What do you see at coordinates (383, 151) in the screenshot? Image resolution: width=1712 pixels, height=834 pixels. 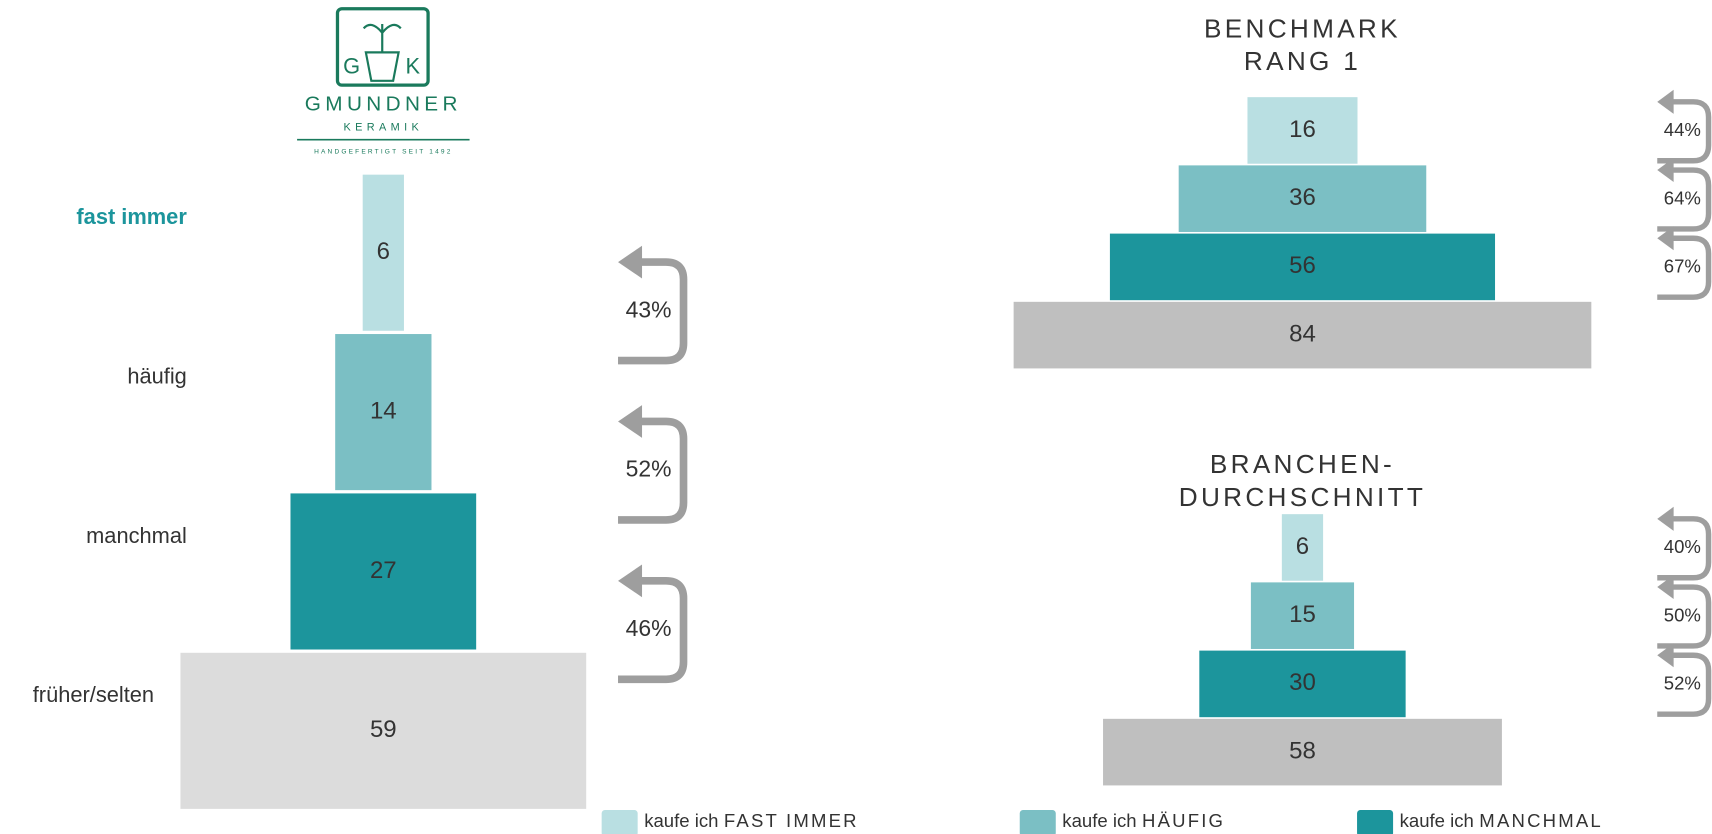 I see `logo-tagline: HANDGEFERTIGT SEIT 1492` at bounding box center [383, 151].